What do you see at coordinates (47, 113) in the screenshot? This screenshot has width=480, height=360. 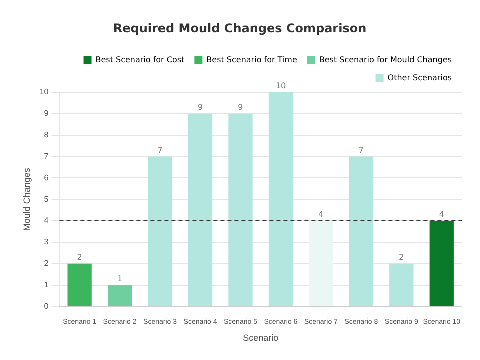 I see `y-tick-label: 9` at bounding box center [47, 113].